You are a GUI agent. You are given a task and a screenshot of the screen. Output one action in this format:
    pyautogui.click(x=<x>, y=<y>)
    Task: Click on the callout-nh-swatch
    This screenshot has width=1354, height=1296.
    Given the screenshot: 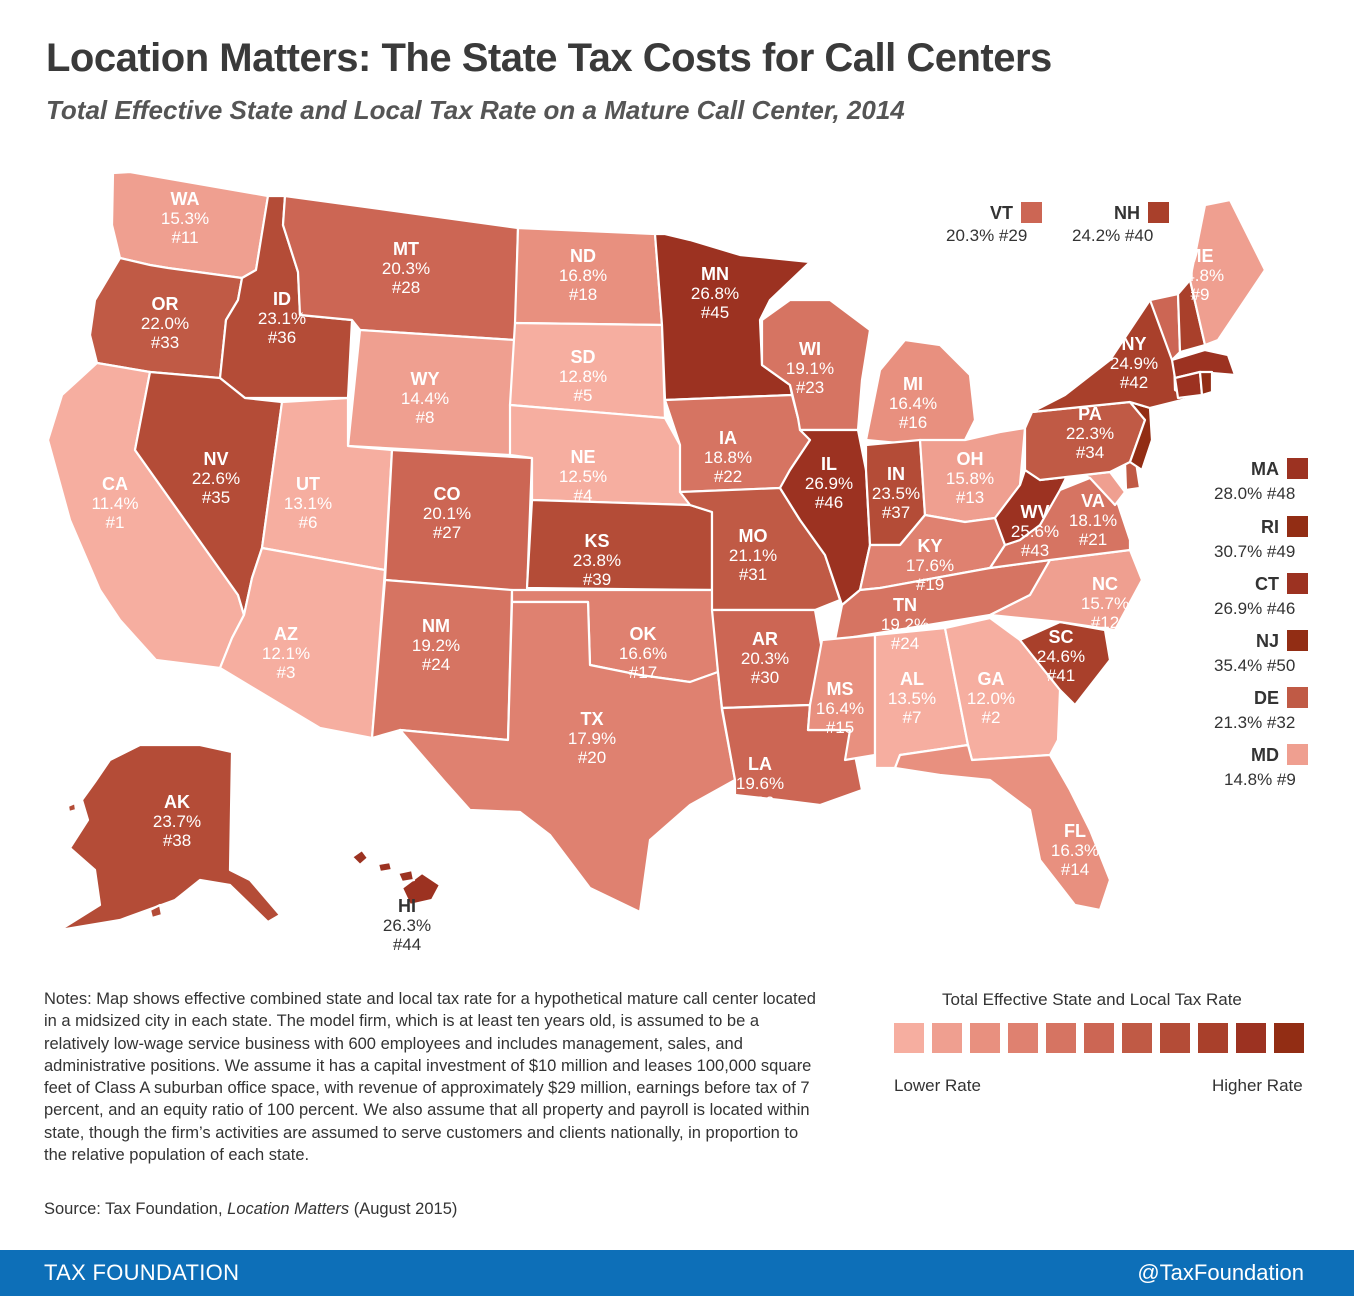 What is the action you would take?
    pyautogui.click(x=1158, y=212)
    